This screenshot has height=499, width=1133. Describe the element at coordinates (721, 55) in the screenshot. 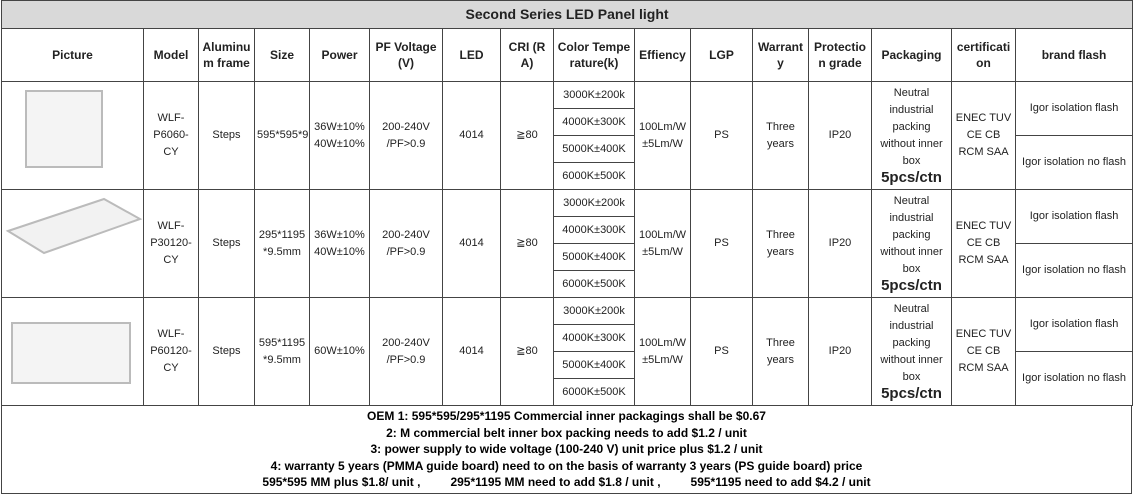

I see `header-cell: LGP` at that location.